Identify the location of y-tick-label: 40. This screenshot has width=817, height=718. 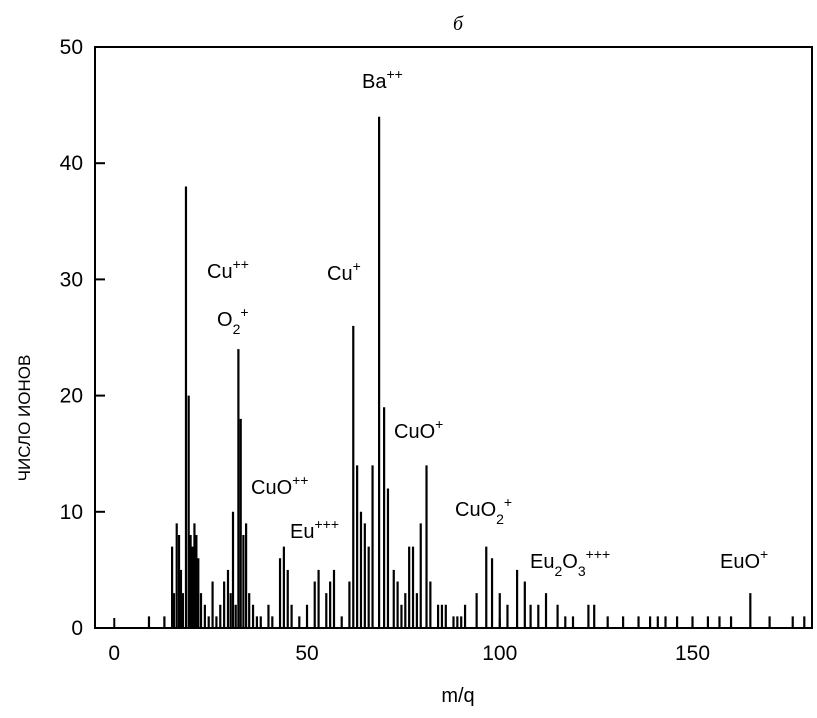
(71, 163).